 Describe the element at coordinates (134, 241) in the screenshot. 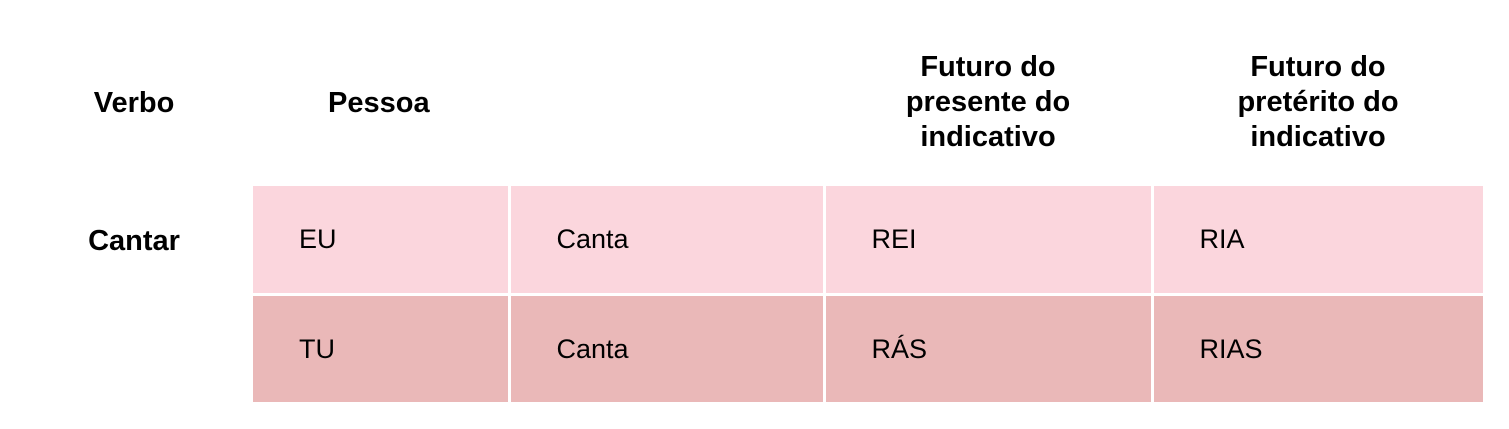

I see `verb-label: Cantar` at that location.